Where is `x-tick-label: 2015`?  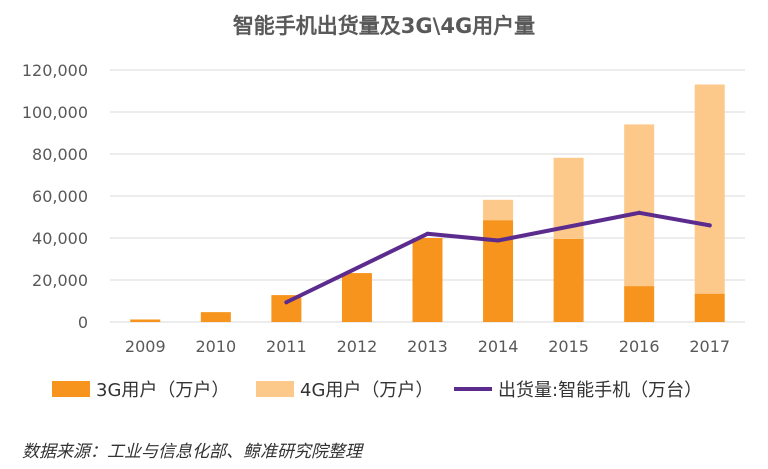 x-tick-label: 2015 is located at coordinates (568, 346).